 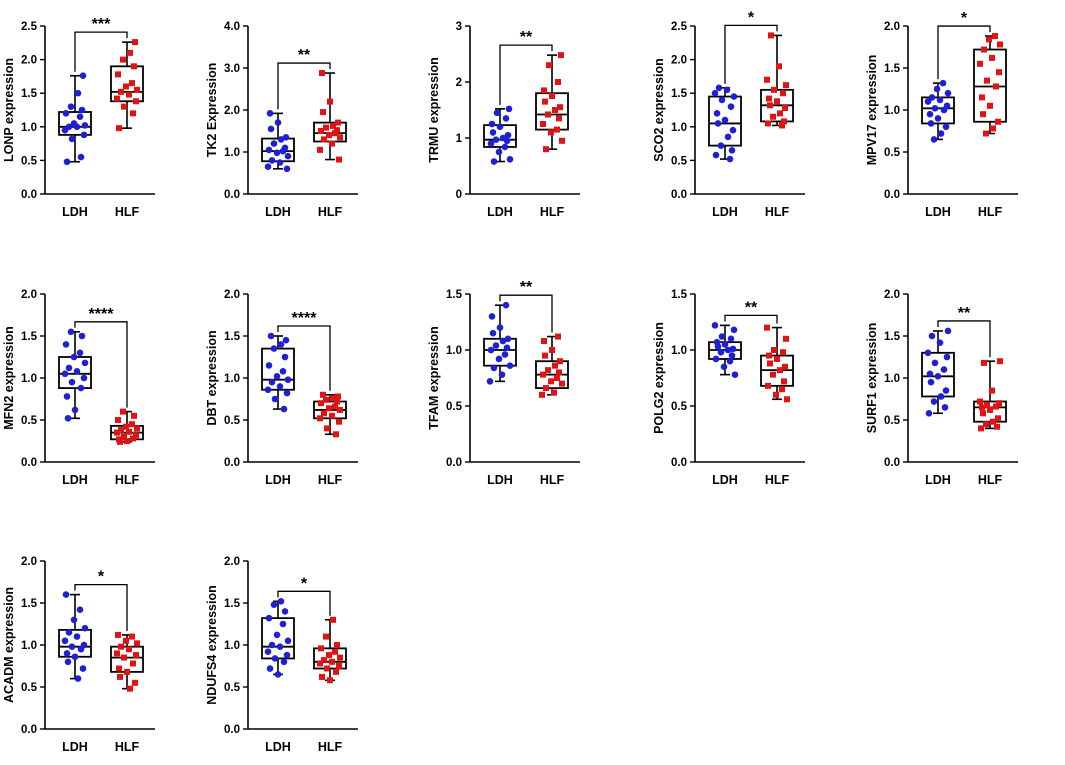 What do you see at coordinates (872, 378) in the screenshot?
I see `y-axis-label: SURF1 expression` at bounding box center [872, 378].